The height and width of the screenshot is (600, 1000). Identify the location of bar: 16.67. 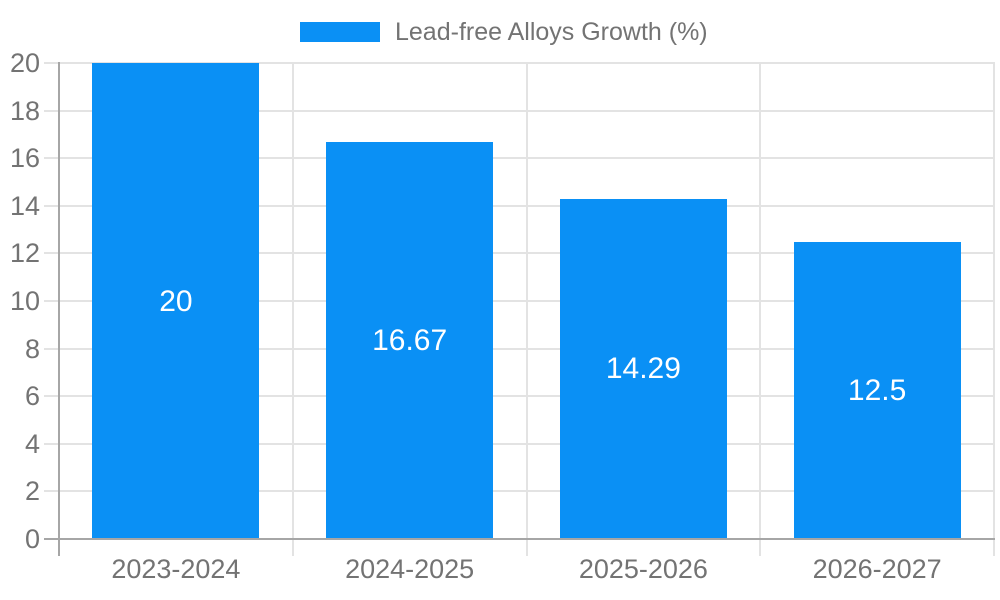
(410, 341).